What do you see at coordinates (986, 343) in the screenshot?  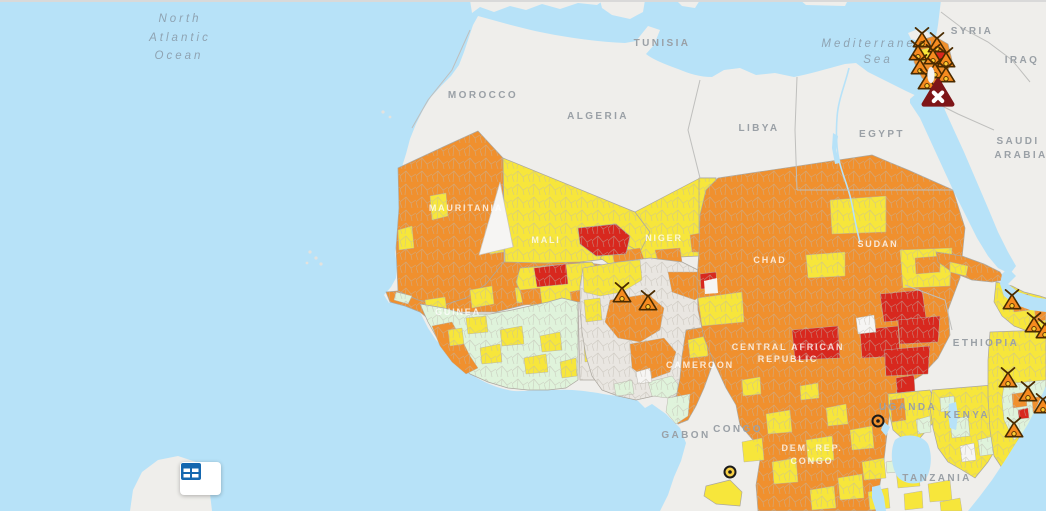 I see `country-label: ETHIOPIA` at bounding box center [986, 343].